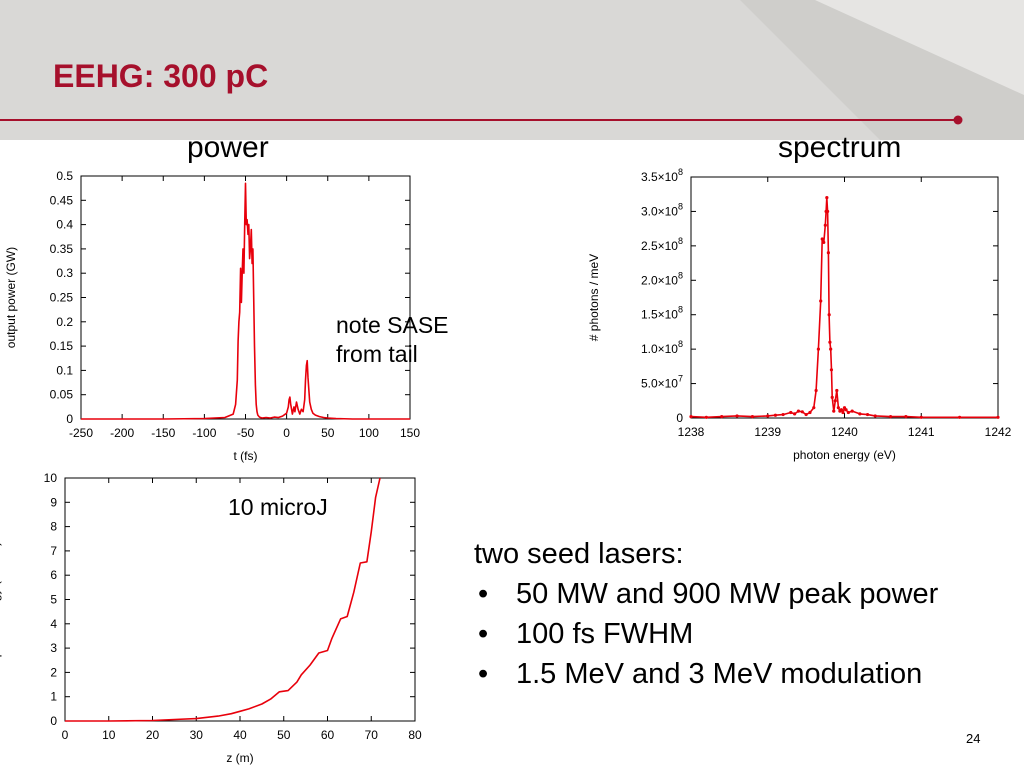  I want to click on pulse-energy-y-tick-label: 7, so click(53, 551).